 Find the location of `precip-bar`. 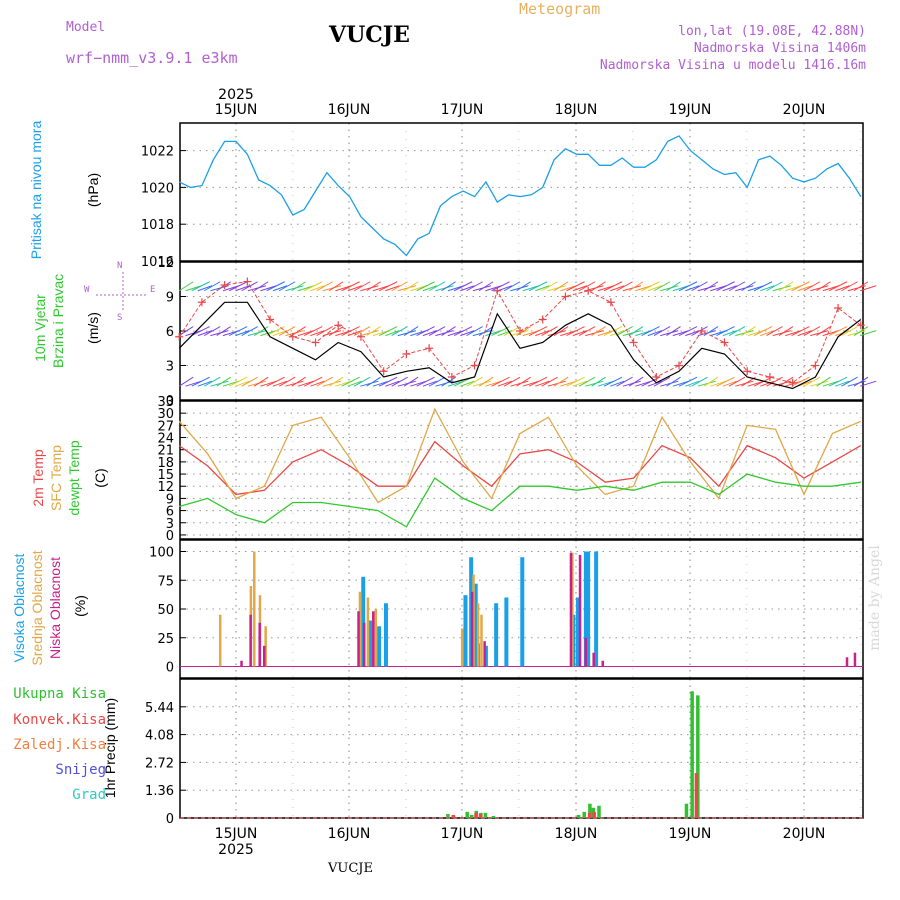

precip-bar is located at coordinates (453, 816).